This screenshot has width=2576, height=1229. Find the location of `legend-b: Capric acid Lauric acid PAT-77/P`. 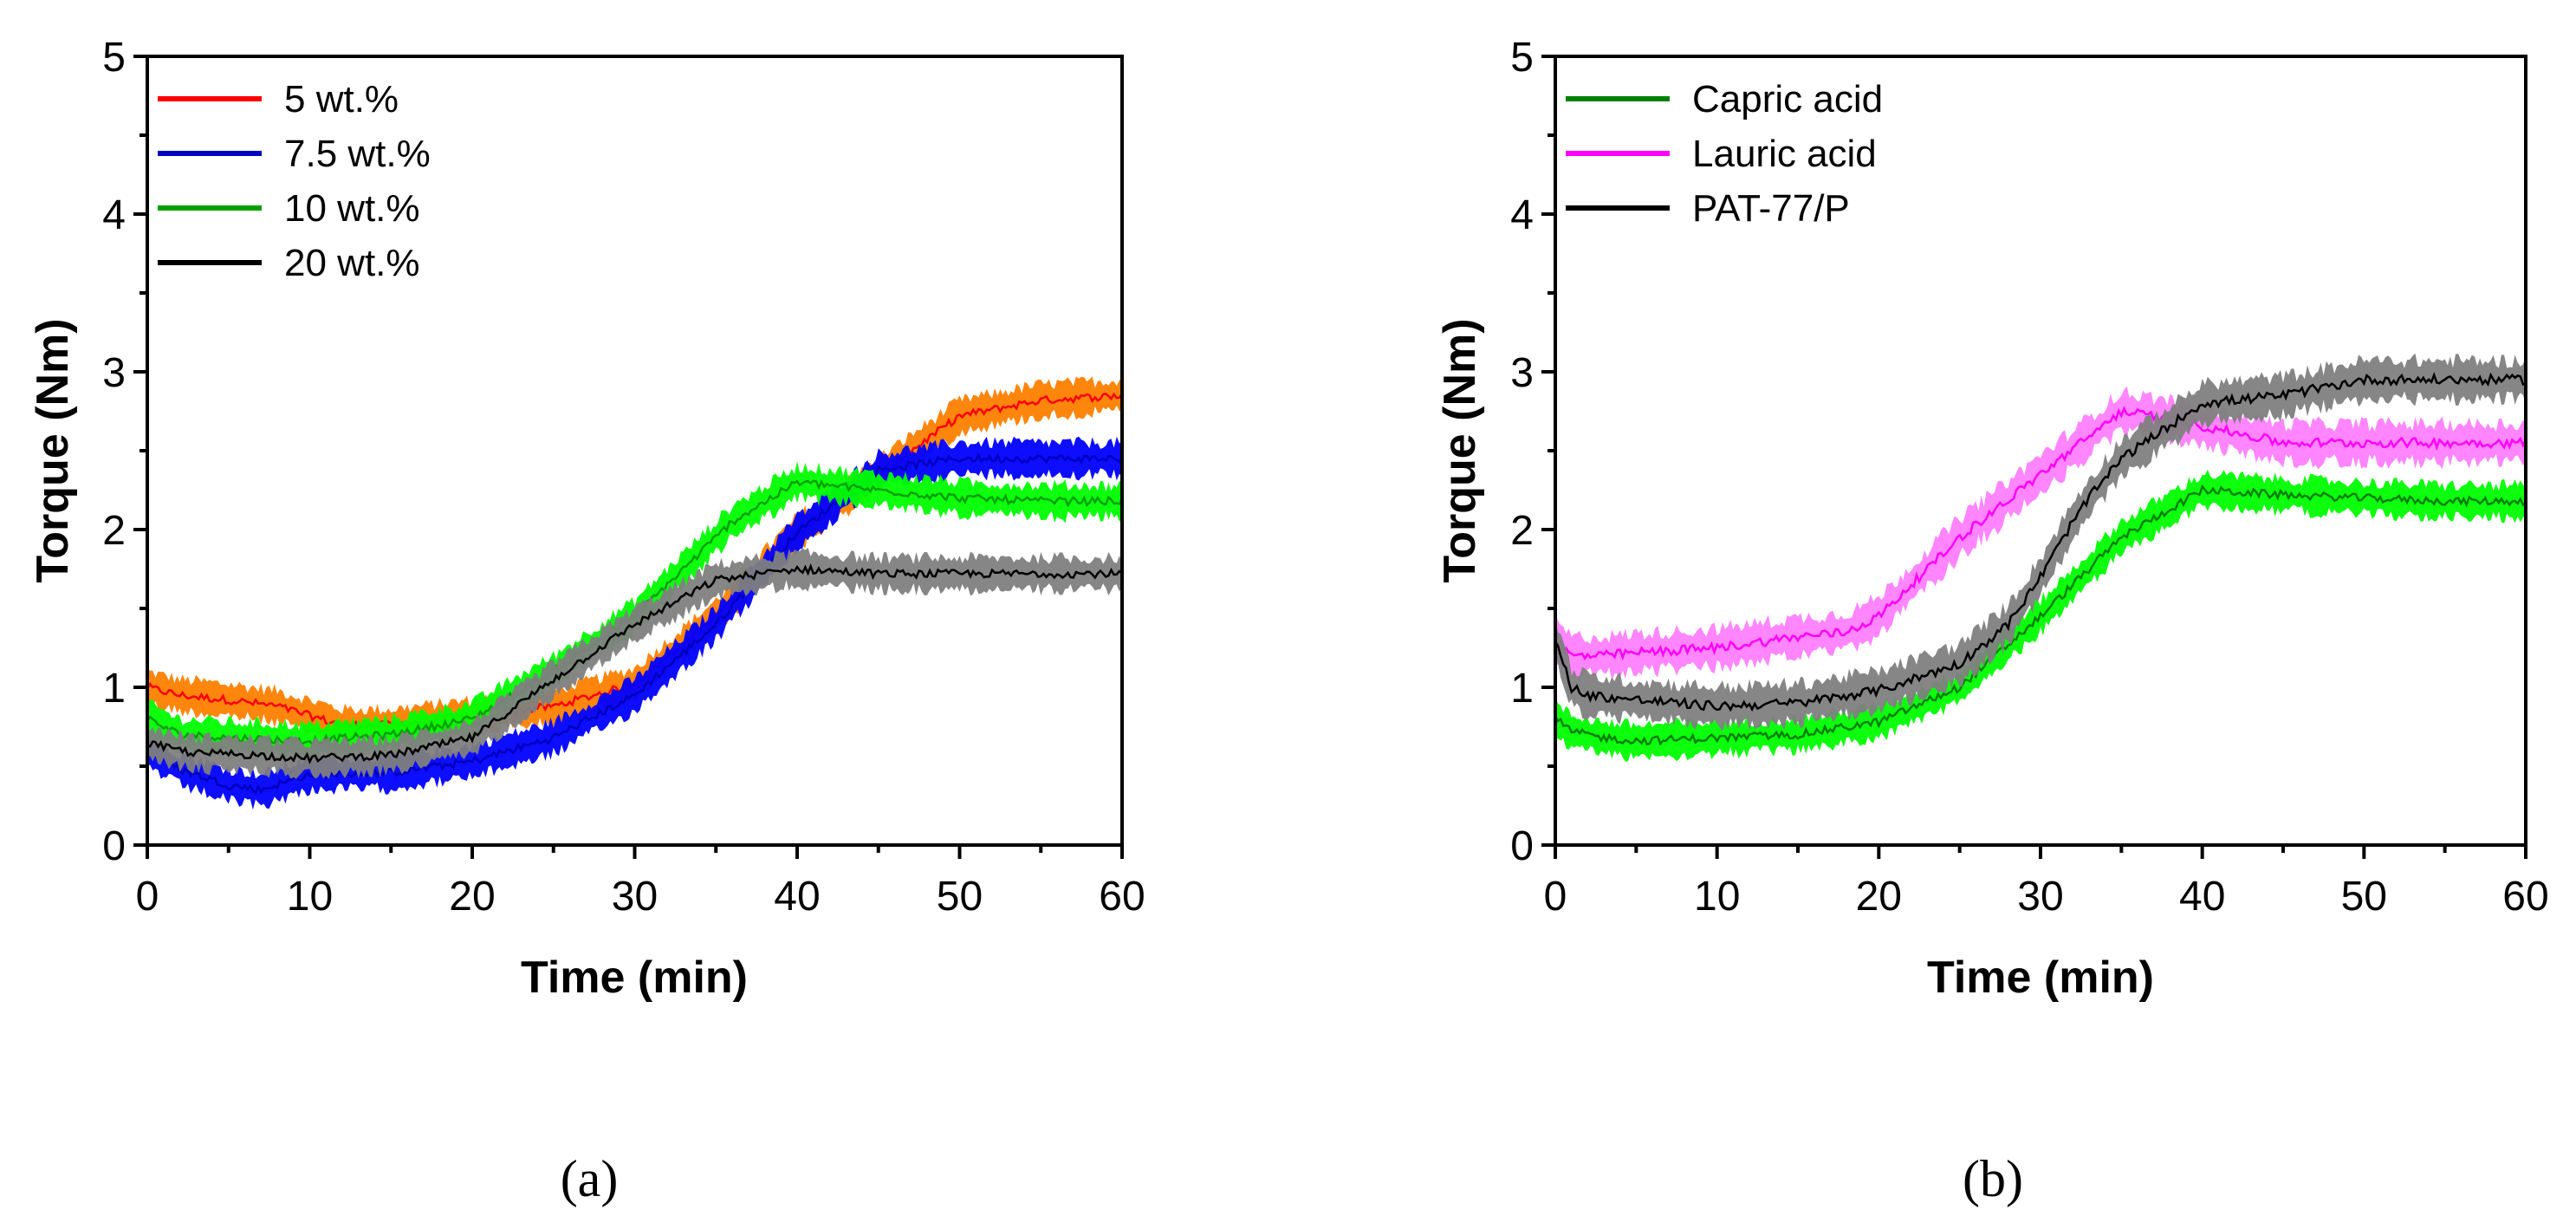

legend-b: Capric acid Lauric acid PAT-77/P is located at coordinates (1725, 154).